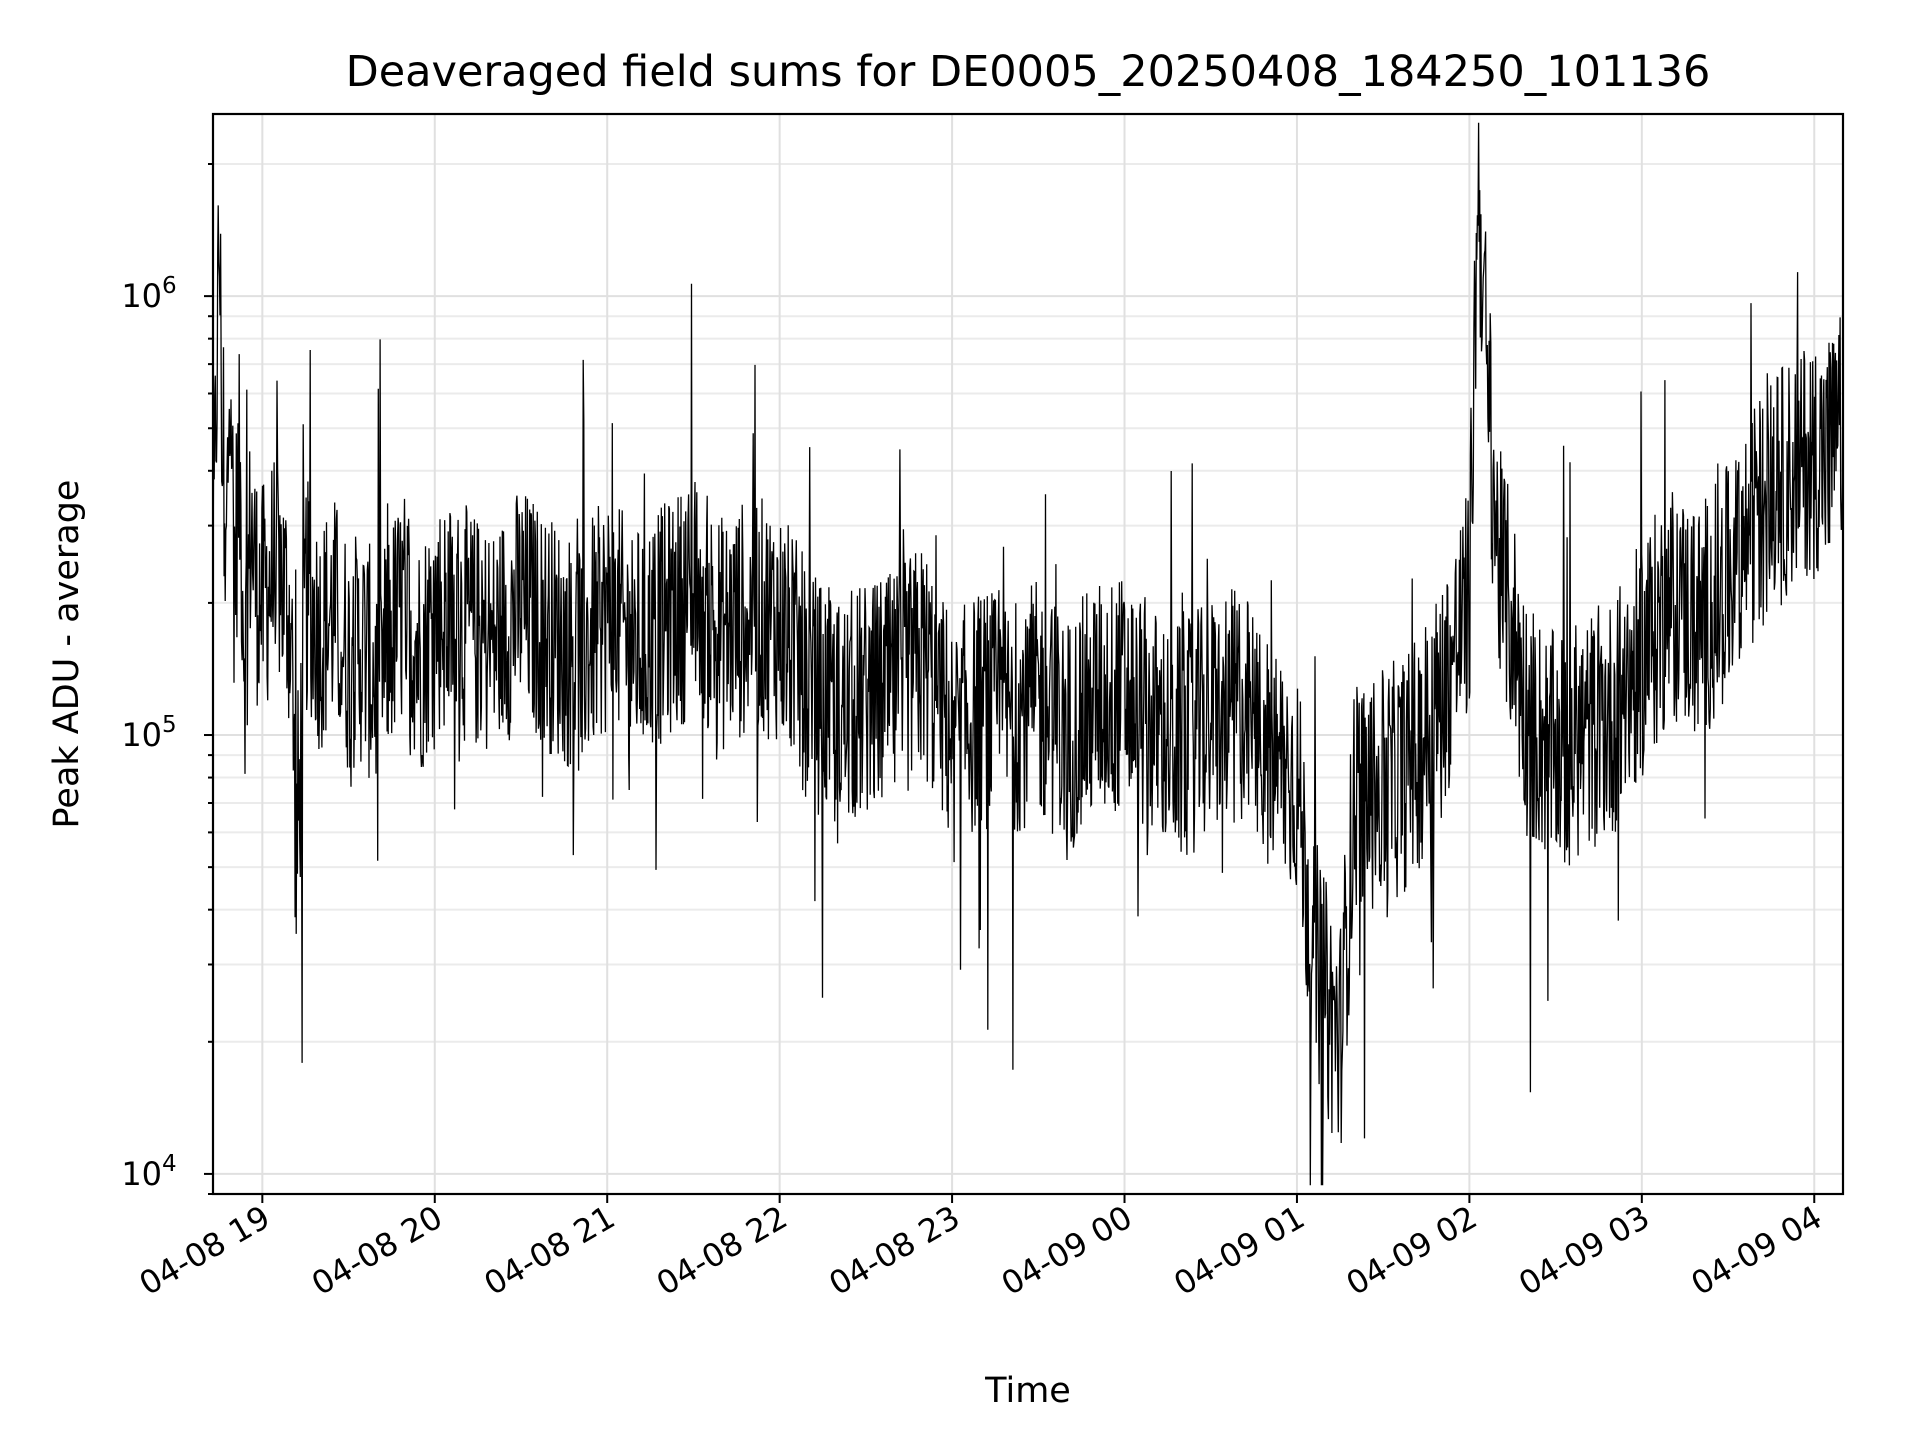 The image size is (1920, 1440). I want to click on y-tick-label: 10⁶, so click(148, 294).